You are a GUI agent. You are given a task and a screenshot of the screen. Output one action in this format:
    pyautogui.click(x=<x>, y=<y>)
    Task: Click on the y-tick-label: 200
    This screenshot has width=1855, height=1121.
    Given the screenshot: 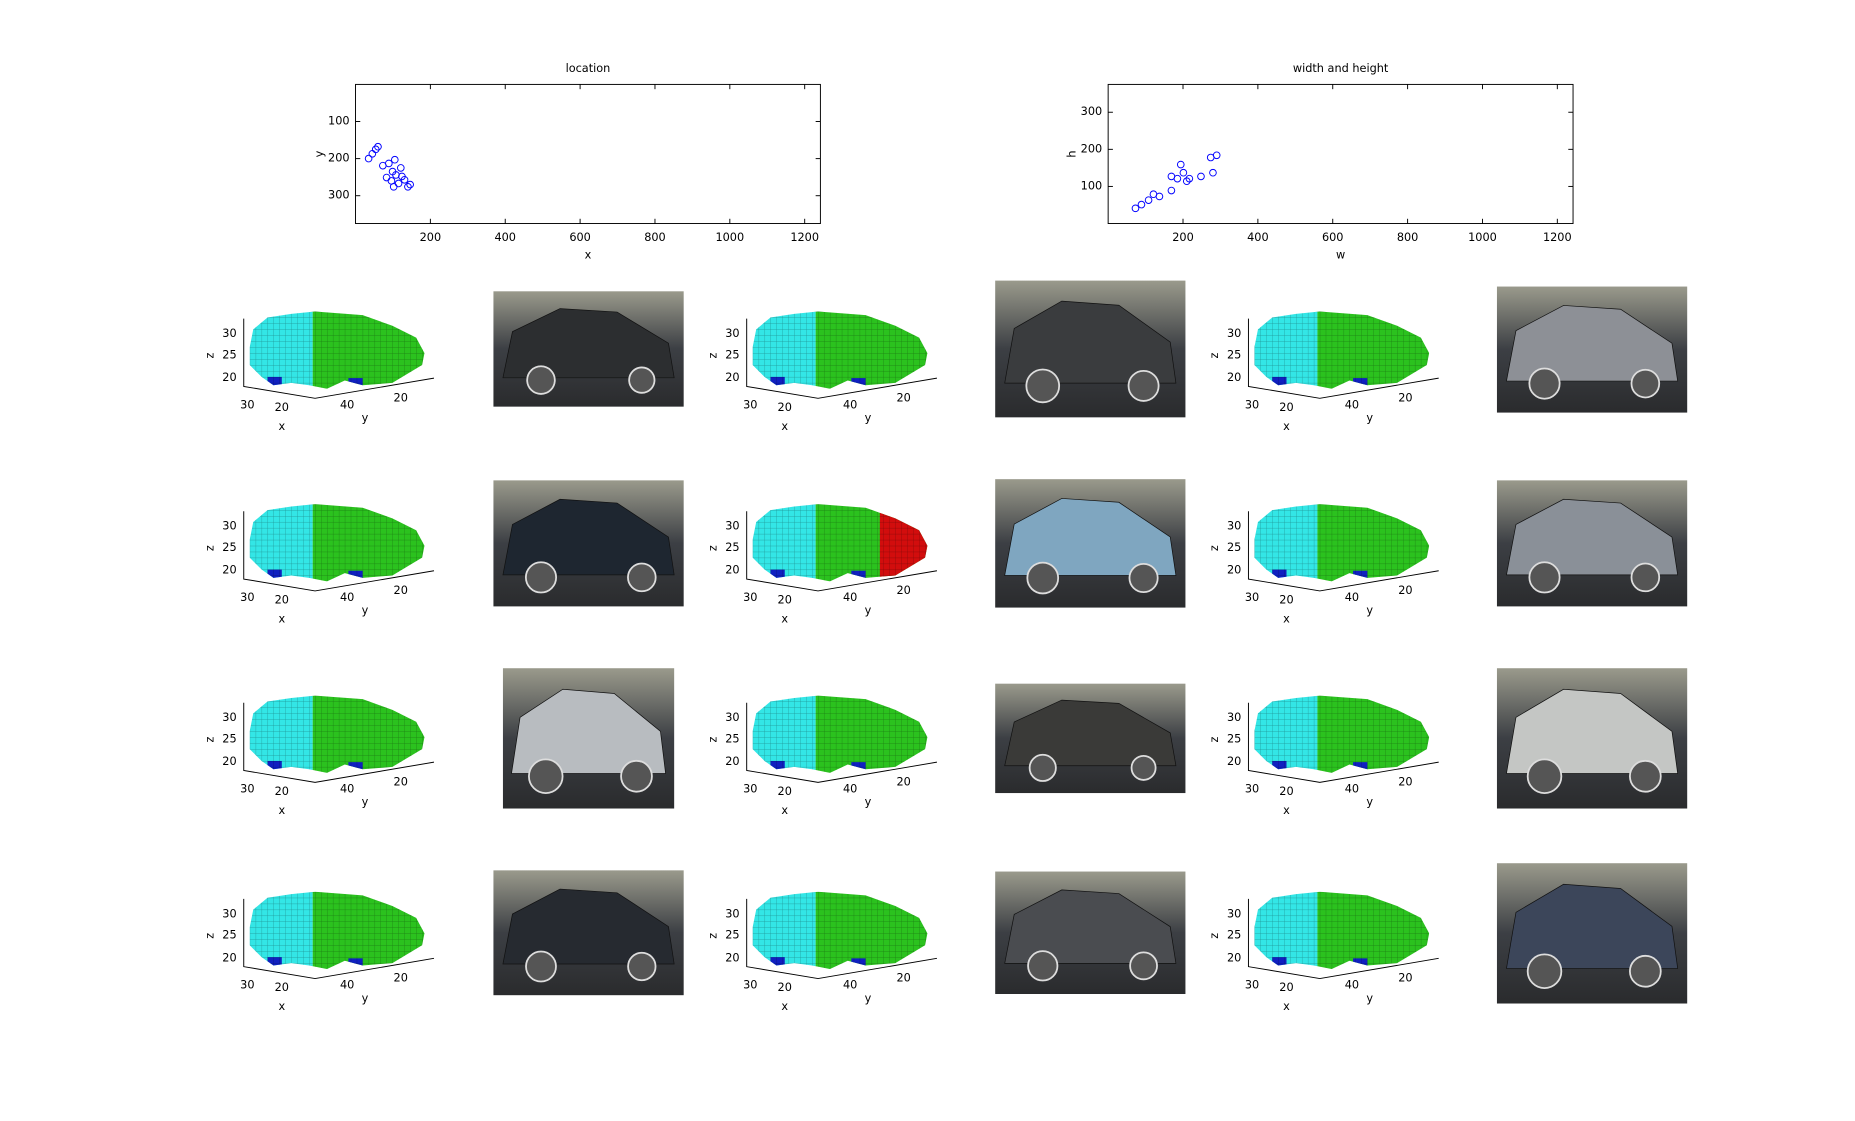 What is the action you would take?
    pyautogui.click(x=1092, y=148)
    